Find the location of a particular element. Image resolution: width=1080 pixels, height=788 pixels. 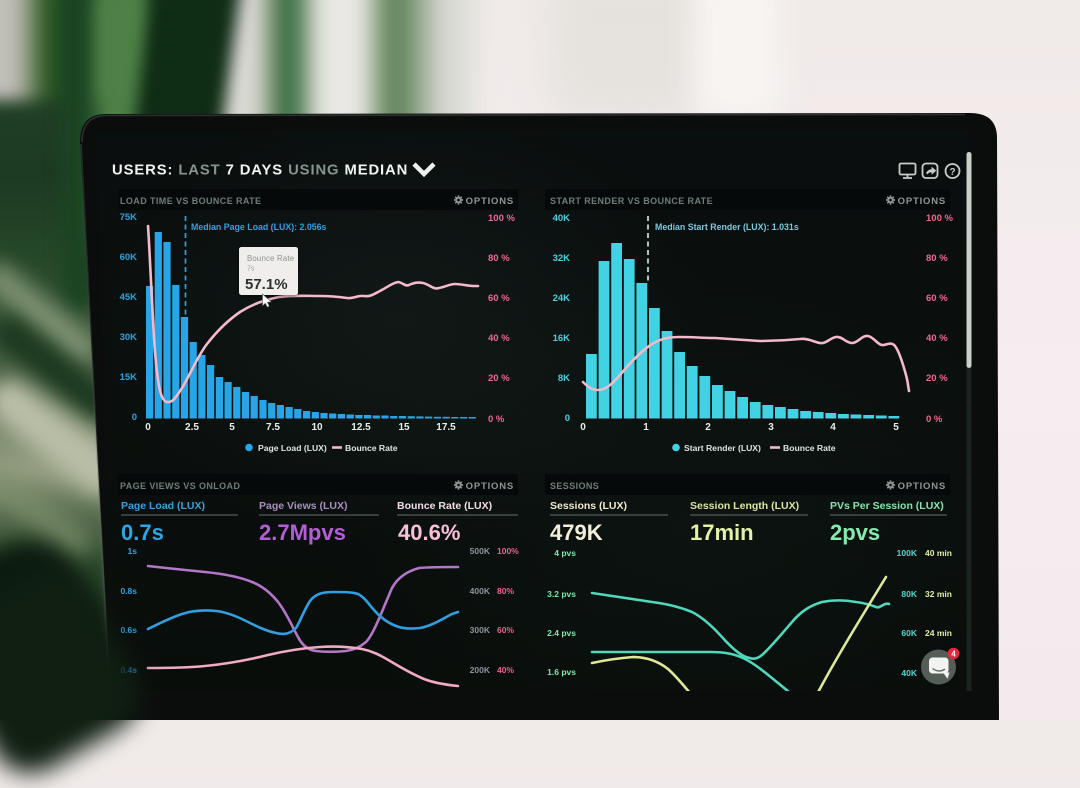

svg-text: 10 is located at coordinates (317, 427).